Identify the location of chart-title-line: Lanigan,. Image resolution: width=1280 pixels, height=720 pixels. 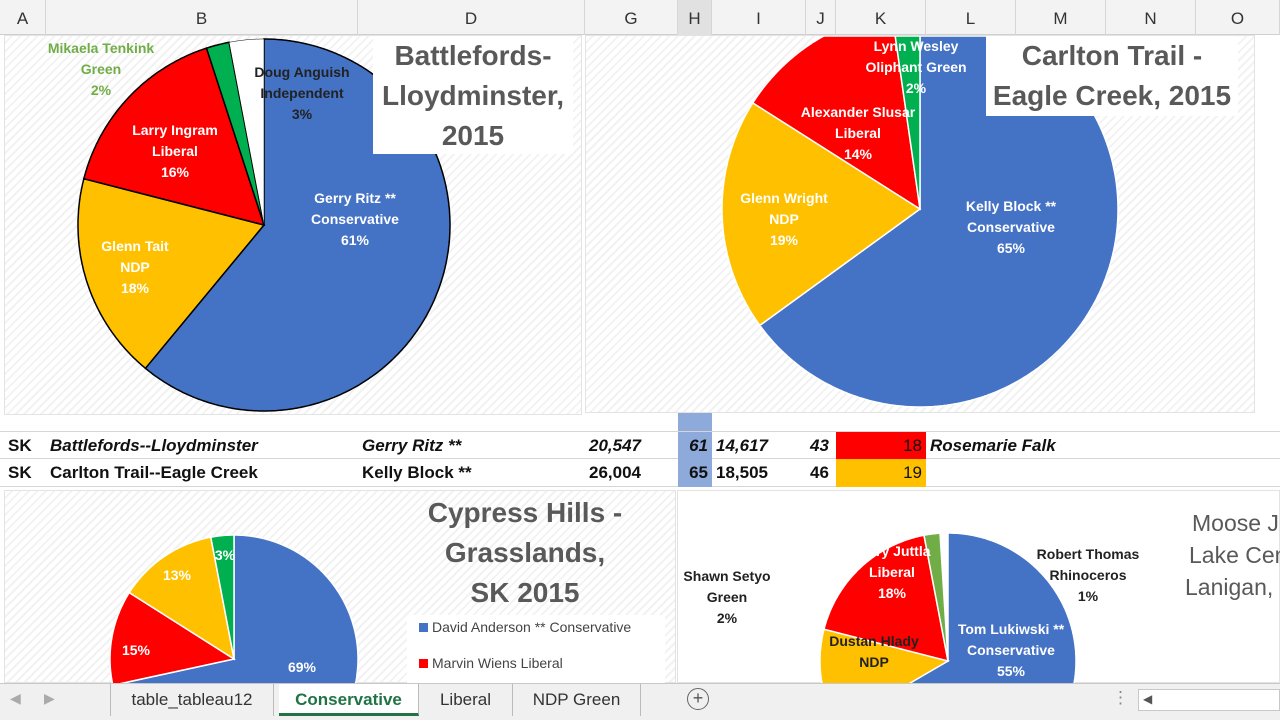
(1229, 587).